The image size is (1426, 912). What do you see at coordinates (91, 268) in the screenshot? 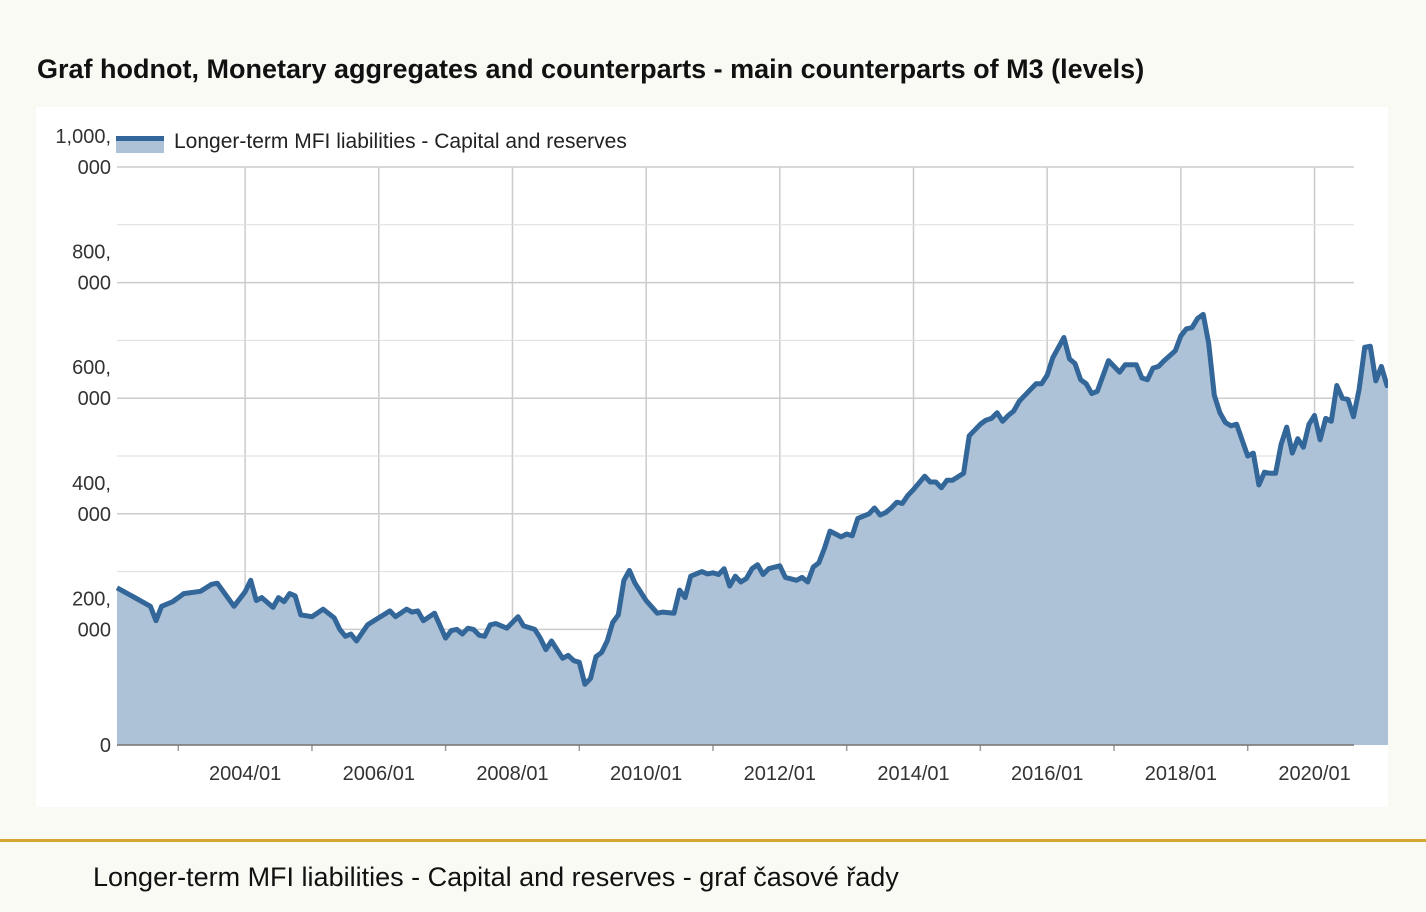
I see `y-tick-label: 800, 000` at bounding box center [91, 268].